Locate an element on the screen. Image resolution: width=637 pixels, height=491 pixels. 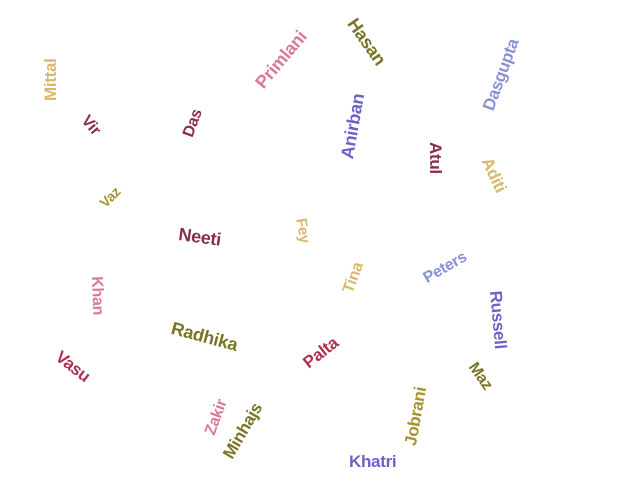
word-neeti: Neeti is located at coordinates (200, 237).